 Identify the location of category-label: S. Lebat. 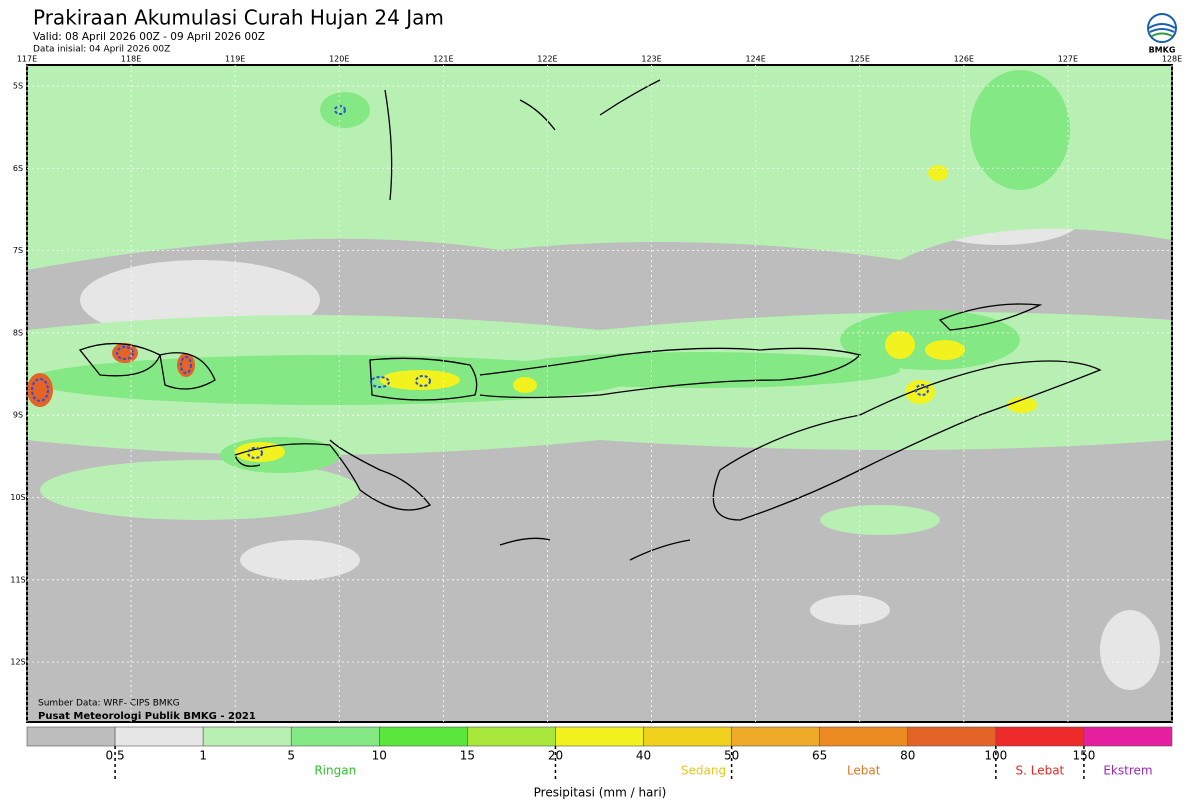
(1039, 771).